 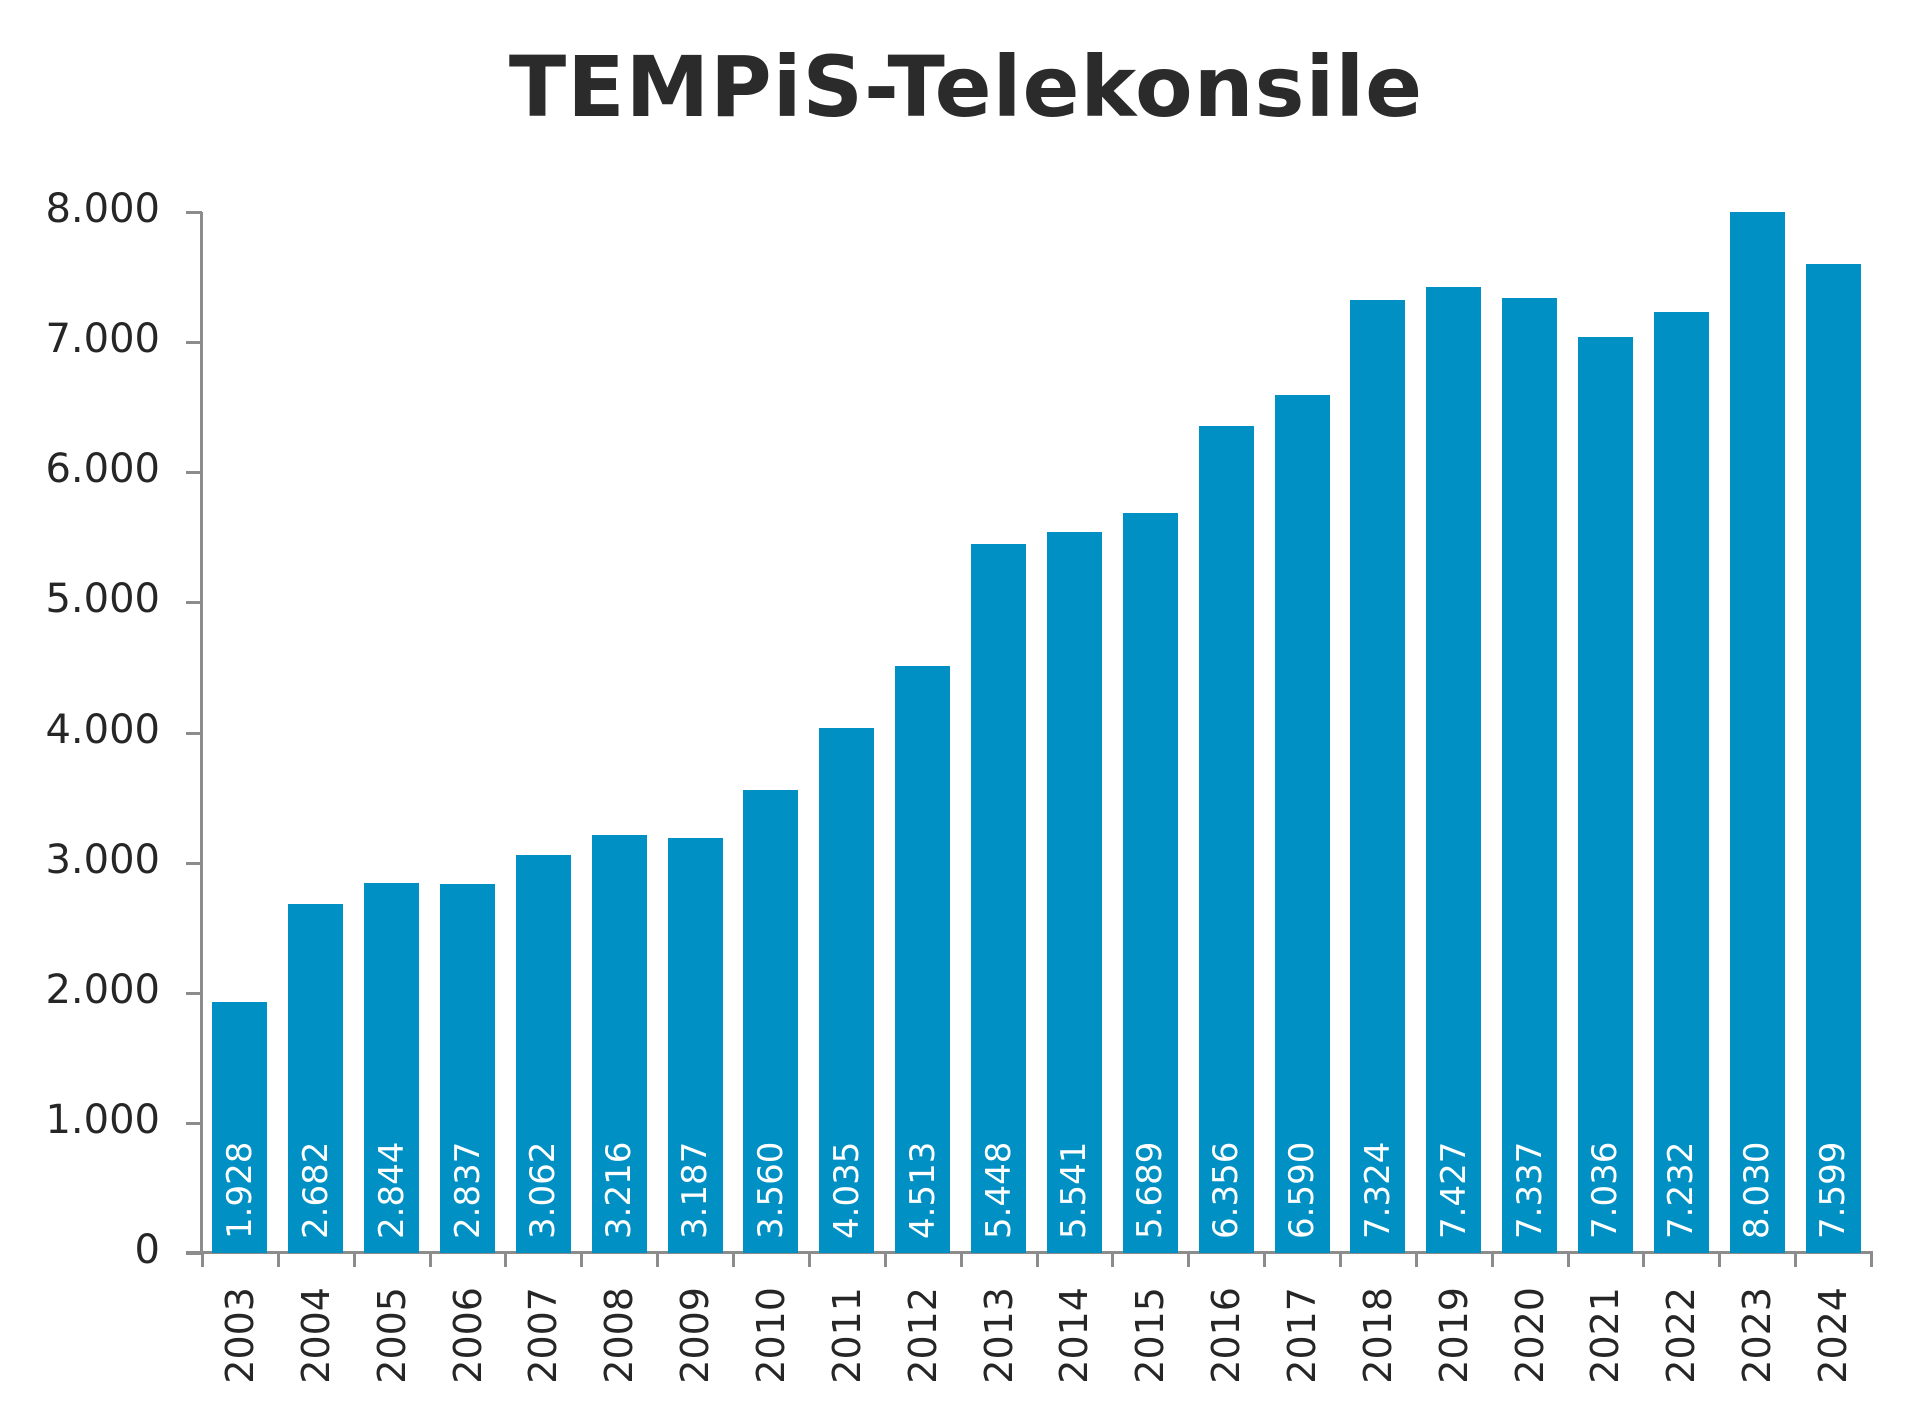 What do you see at coordinates (1833, 1335) in the screenshot?
I see `x-tick-label: 2024` at bounding box center [1833, 1335].